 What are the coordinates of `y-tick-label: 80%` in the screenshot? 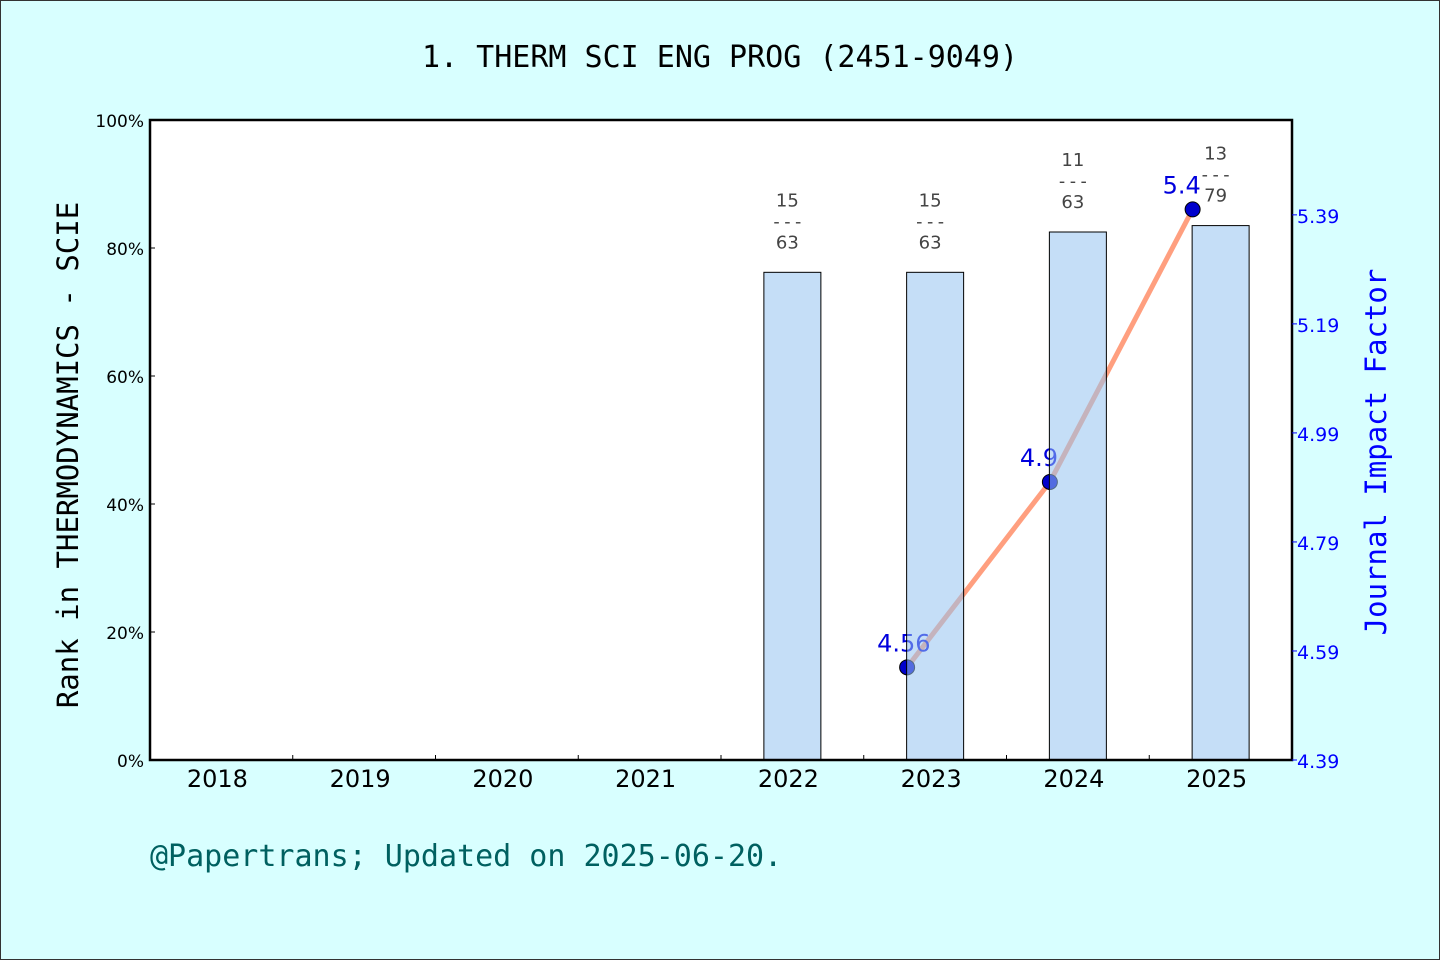 It's located at (125, 250).